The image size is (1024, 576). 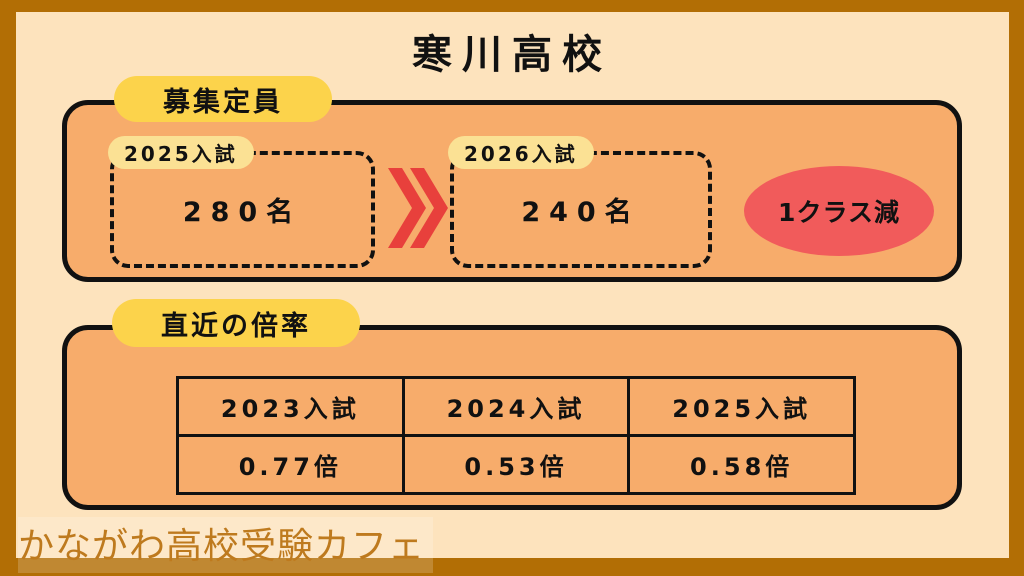 I want to click on capacity-after-year-label: 2026入試, so click(x=521, y=152).